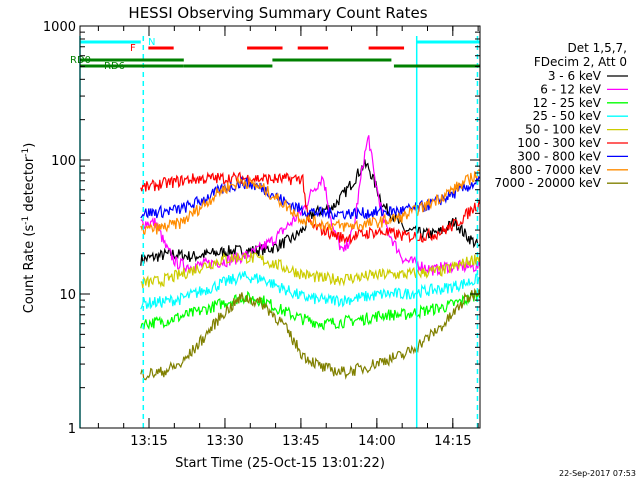 The width and height of the screenshot is (640, 480). Describe the element at coordinates (376, 441) in the screenshot. I see `x-tick-label-3: 14:00` at that location.